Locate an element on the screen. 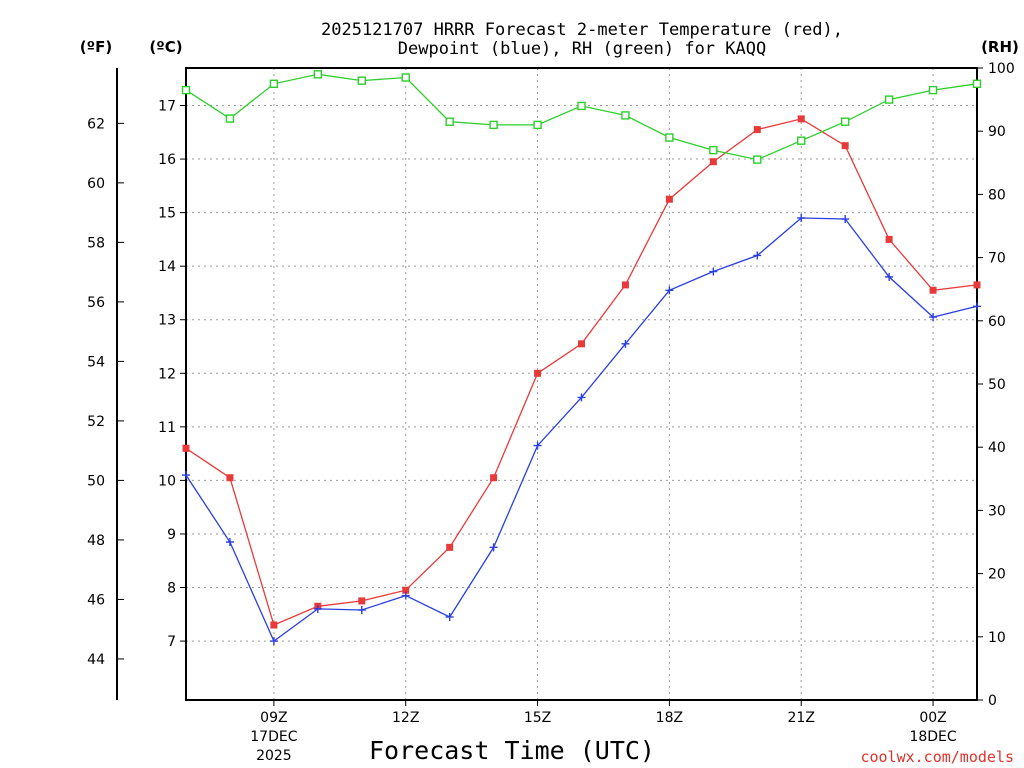  rh-tick-label: 40 is located at coordinates (997, 448).